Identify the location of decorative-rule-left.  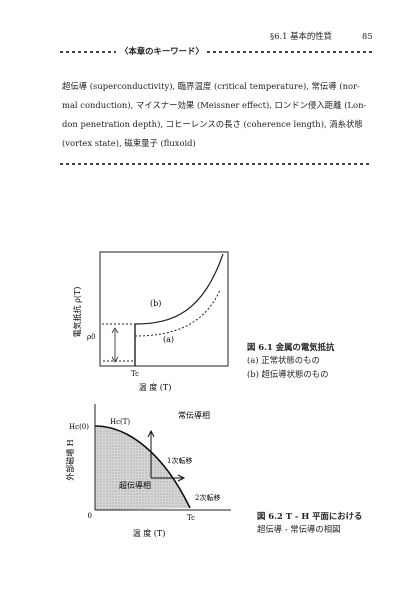
(88, 52).